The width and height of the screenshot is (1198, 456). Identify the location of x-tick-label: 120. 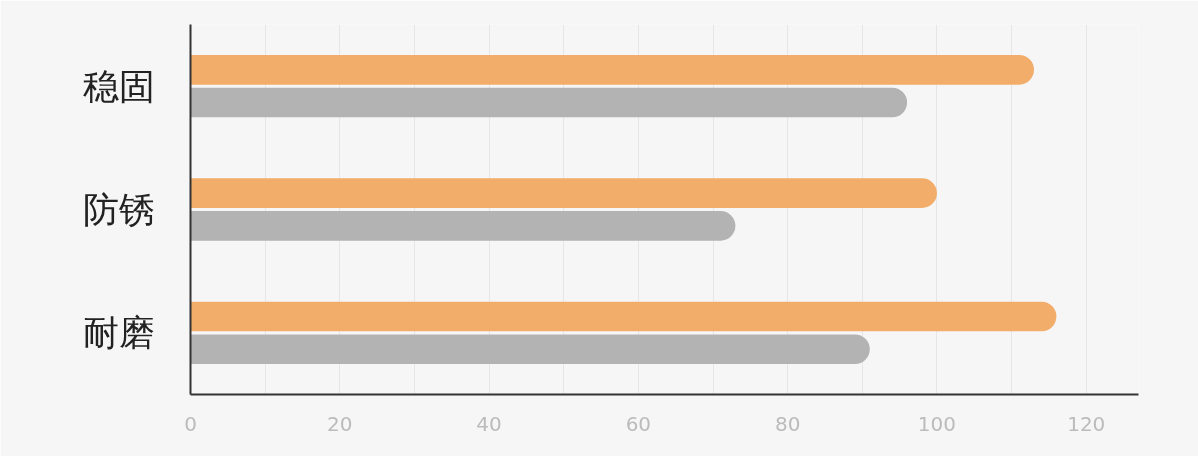
(1086, 423).